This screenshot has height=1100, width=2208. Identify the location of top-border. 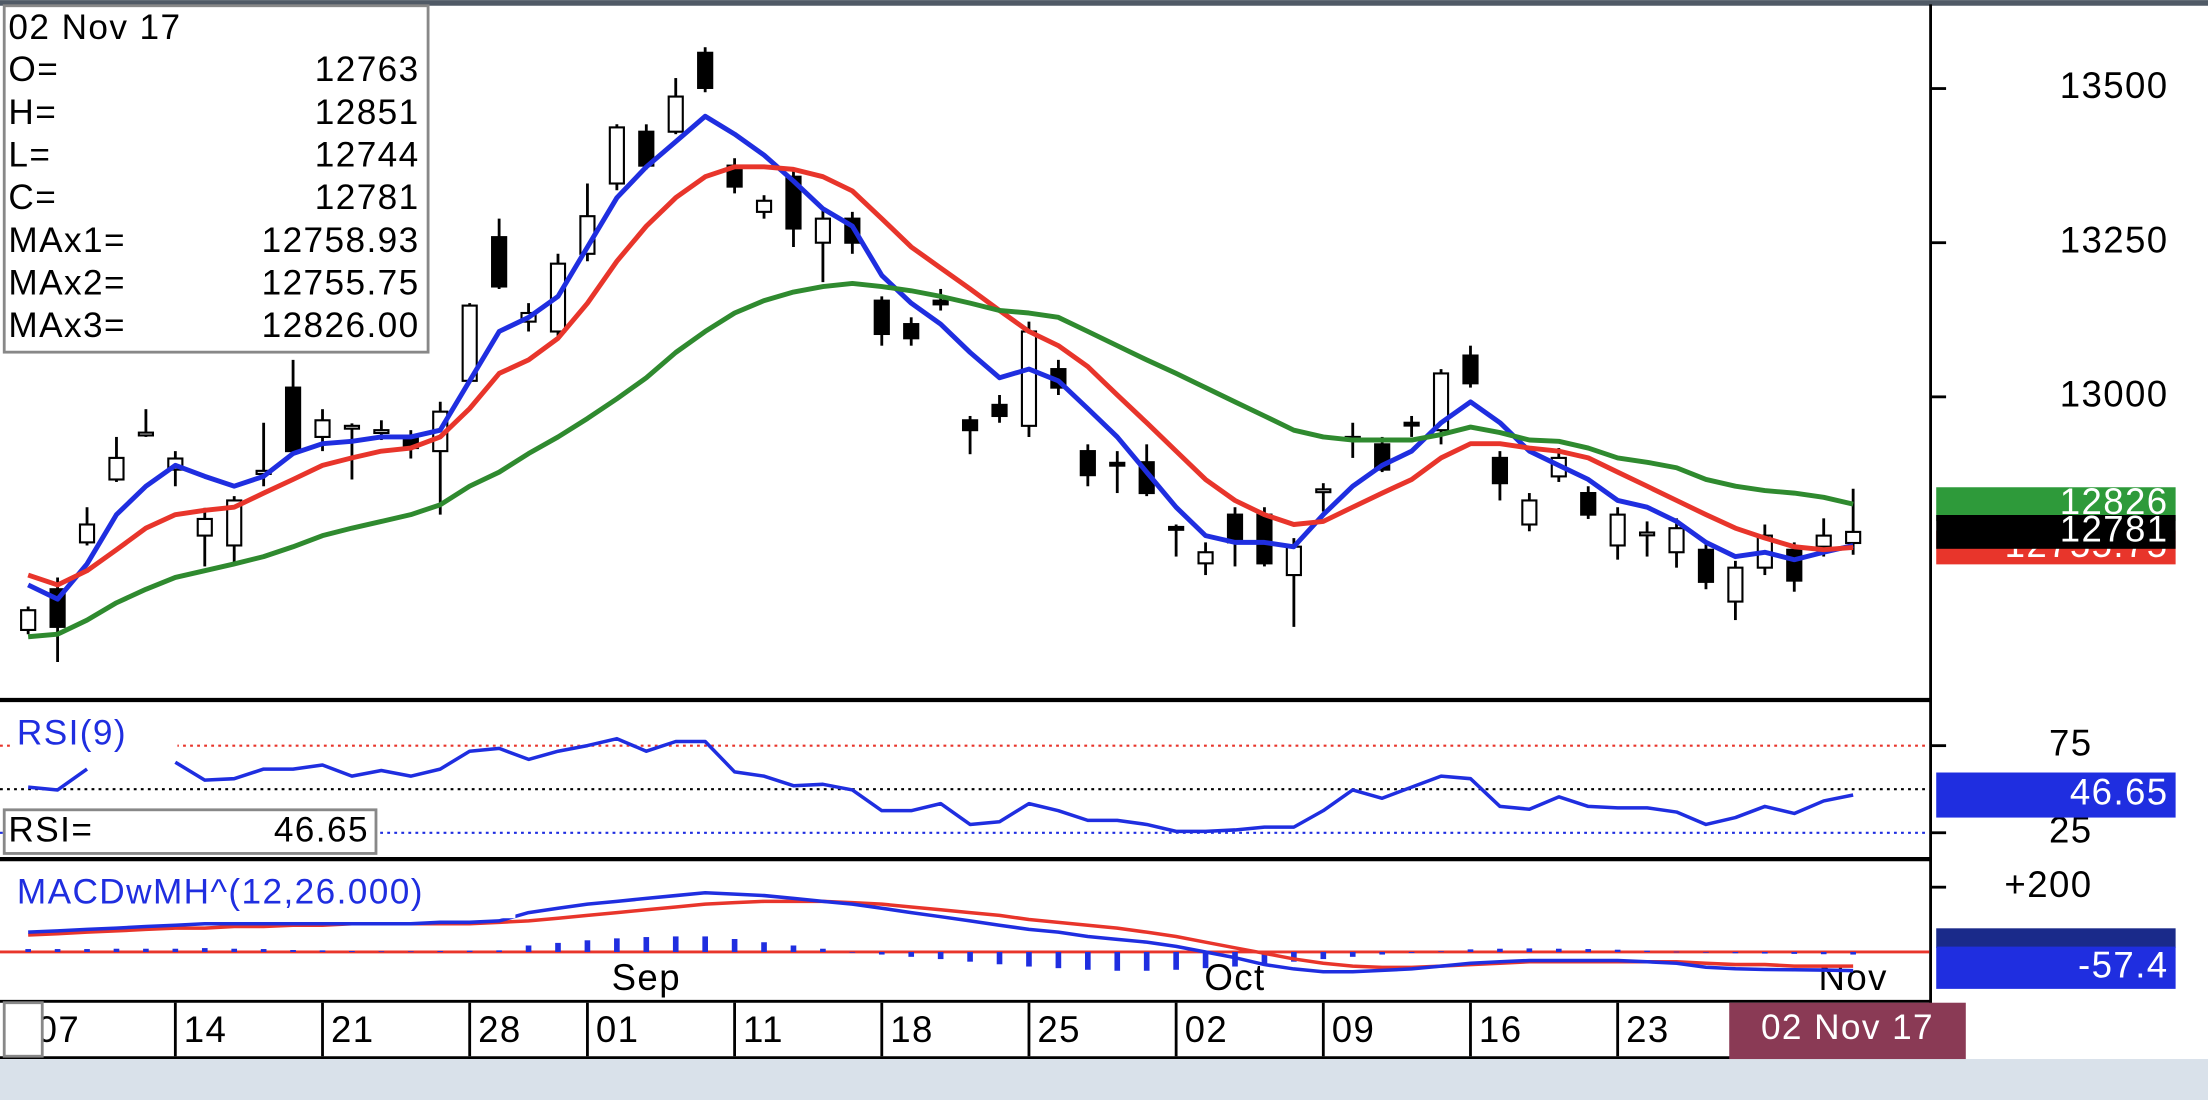
(1104, 3).